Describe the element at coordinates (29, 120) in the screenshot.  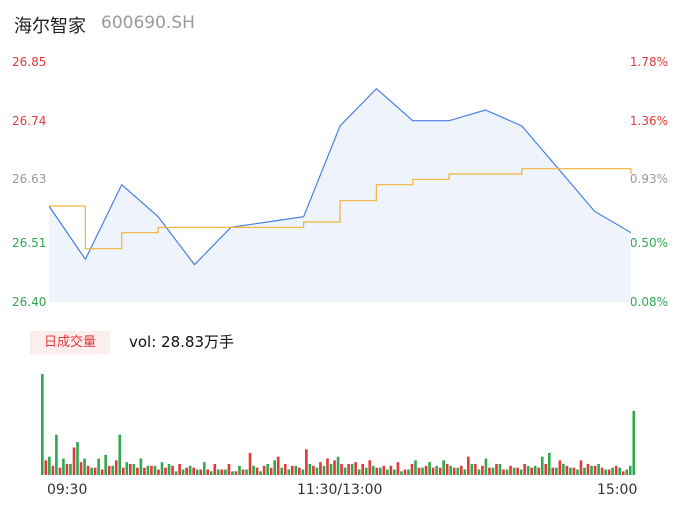
I see `y-tick-label: 26.74` at that location.